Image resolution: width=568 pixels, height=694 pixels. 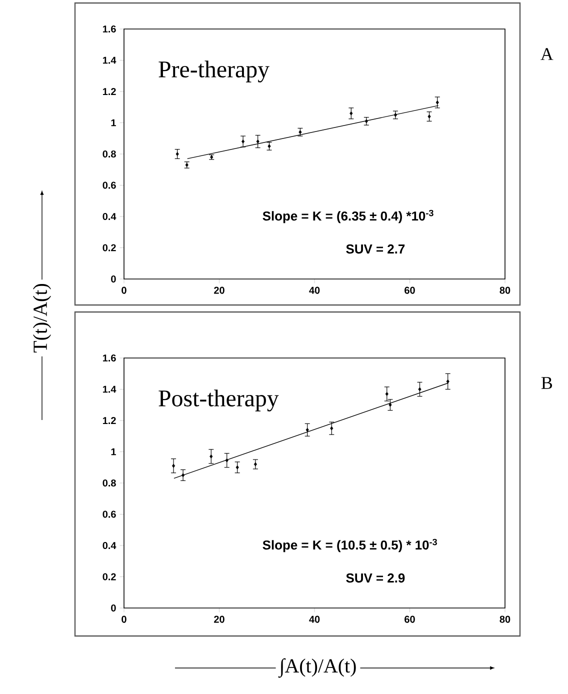 I want to click on text: A, so click(x=547, y=54).